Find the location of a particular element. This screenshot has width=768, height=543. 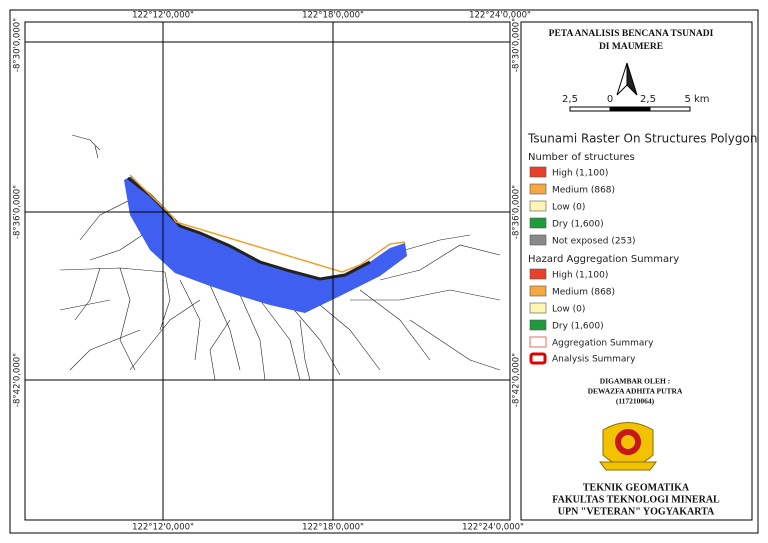

bottom-coord: 122°18'0,000" is located at coordinates (333, 528).